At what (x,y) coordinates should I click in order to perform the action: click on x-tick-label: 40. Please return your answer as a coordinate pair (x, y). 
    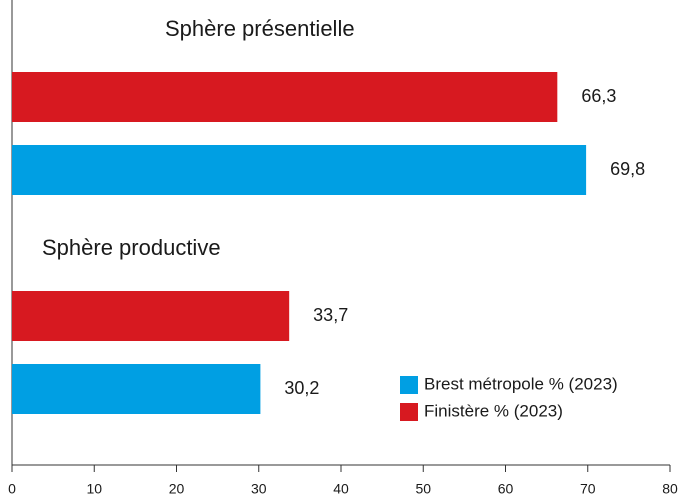
    Looking at the image, I should click on (341, 489).